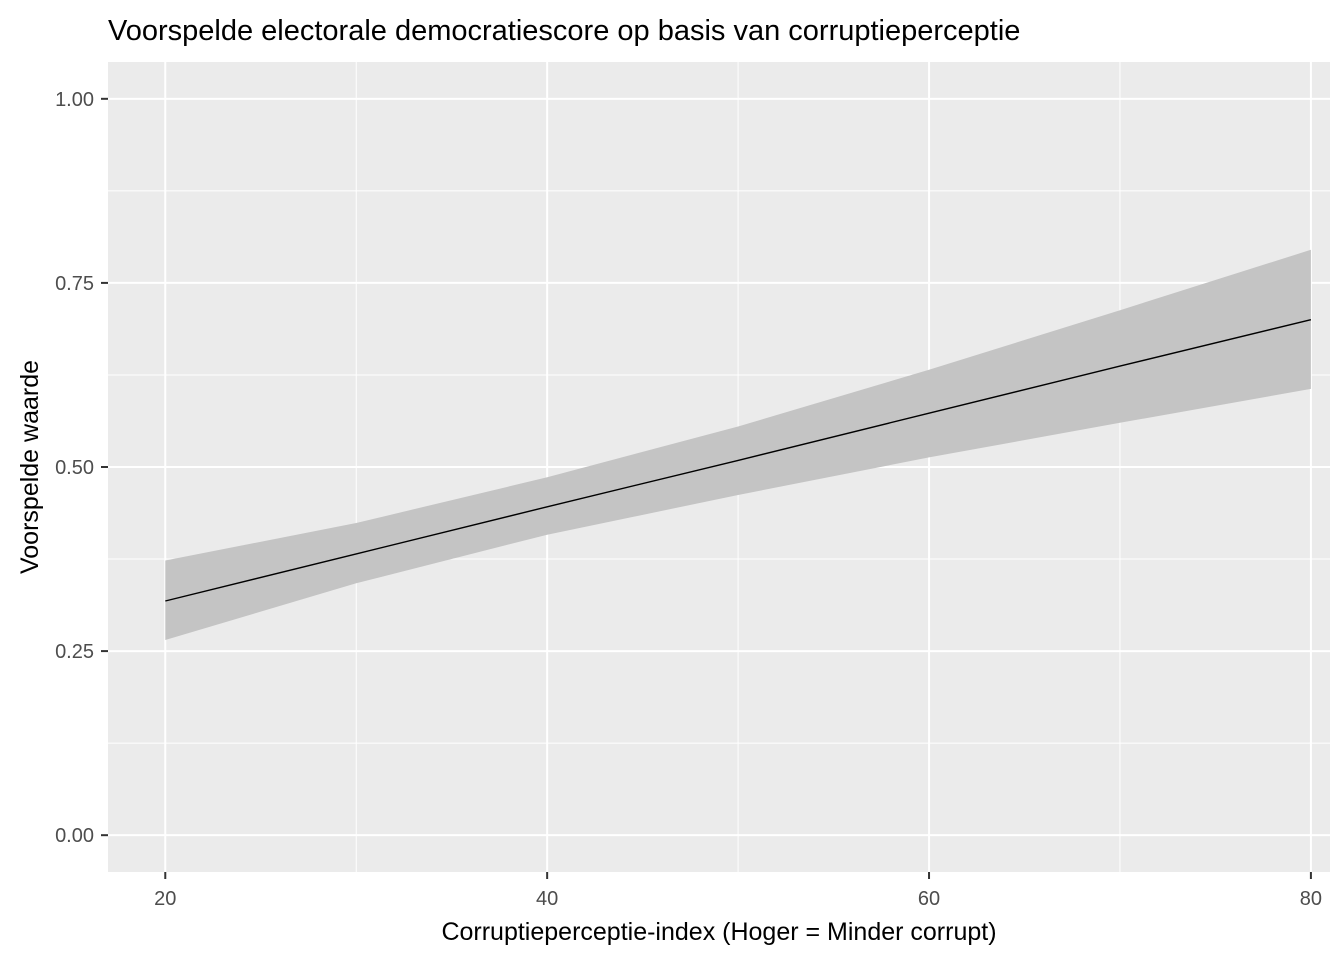 This screenshot has width=1344, height=960. Describe the element at coordinates (547, 899) in the screenshot. I see `x-tick-label: 40` at that location.